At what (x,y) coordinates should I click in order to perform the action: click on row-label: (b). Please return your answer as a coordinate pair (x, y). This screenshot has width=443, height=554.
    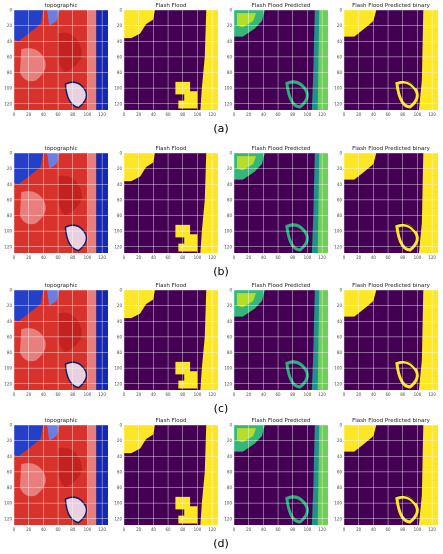
    Looking at the image, I should click on (221, 271).